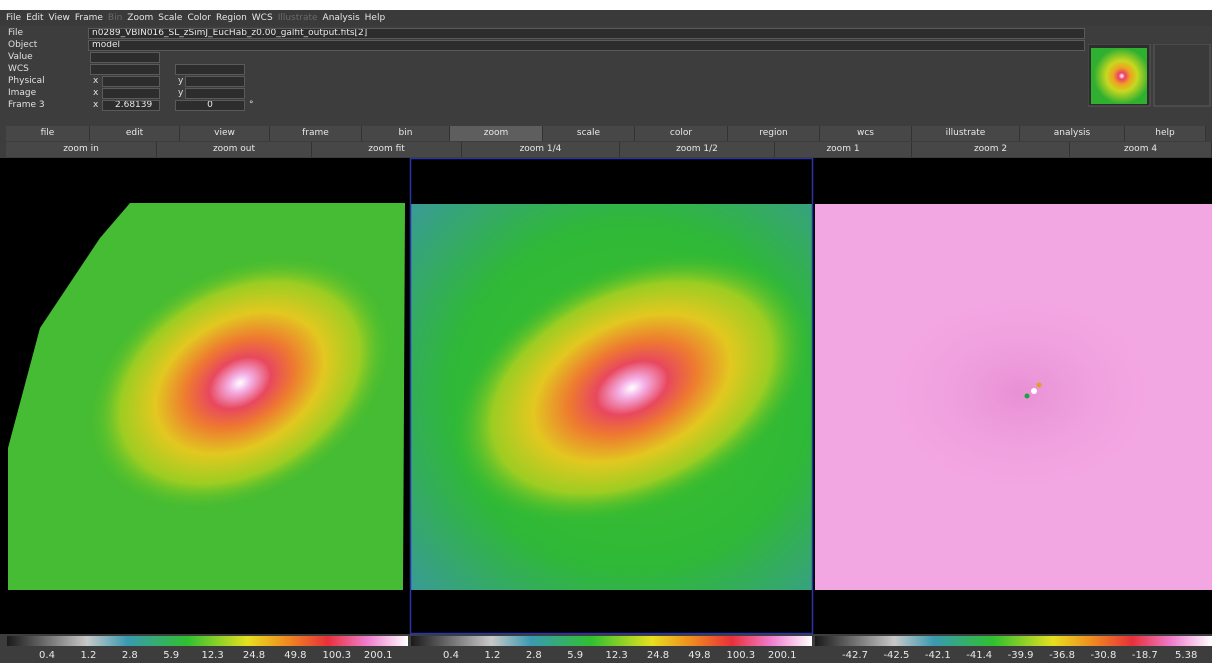 This screenshot has width=1212, height=663. I want to click on frame-angle-field: 0, so click(210, 105).